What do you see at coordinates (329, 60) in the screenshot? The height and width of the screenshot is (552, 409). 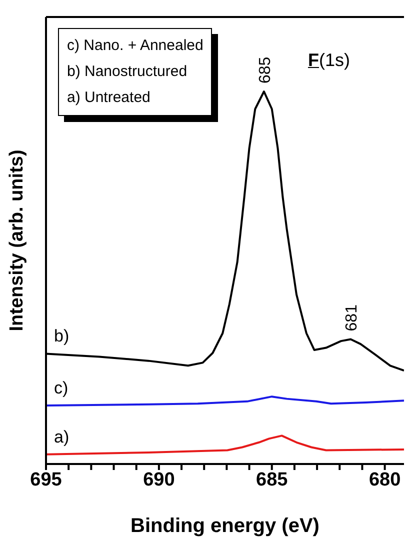 I see `text: F(1s)` at bounding box center [329, 60].